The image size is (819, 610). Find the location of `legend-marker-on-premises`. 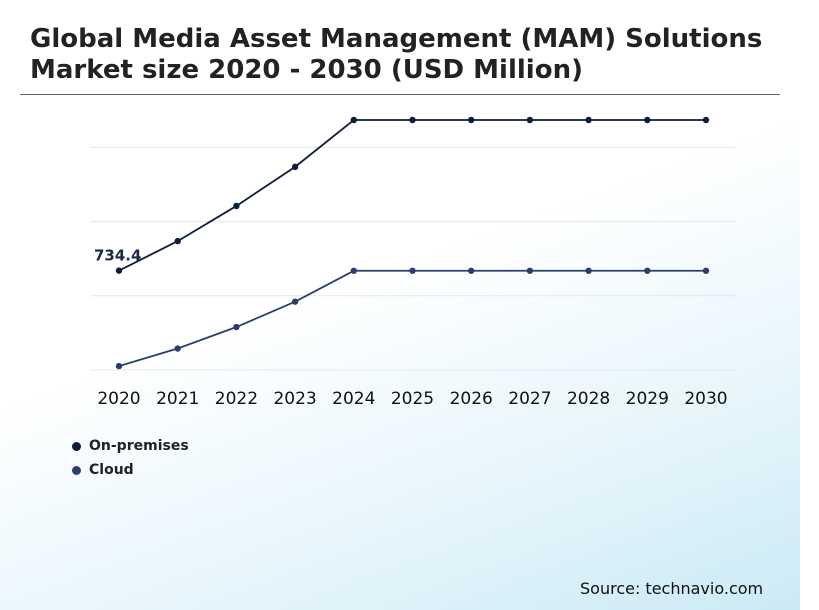

legend-marker-on-premises is located at coordinates (76, 446).